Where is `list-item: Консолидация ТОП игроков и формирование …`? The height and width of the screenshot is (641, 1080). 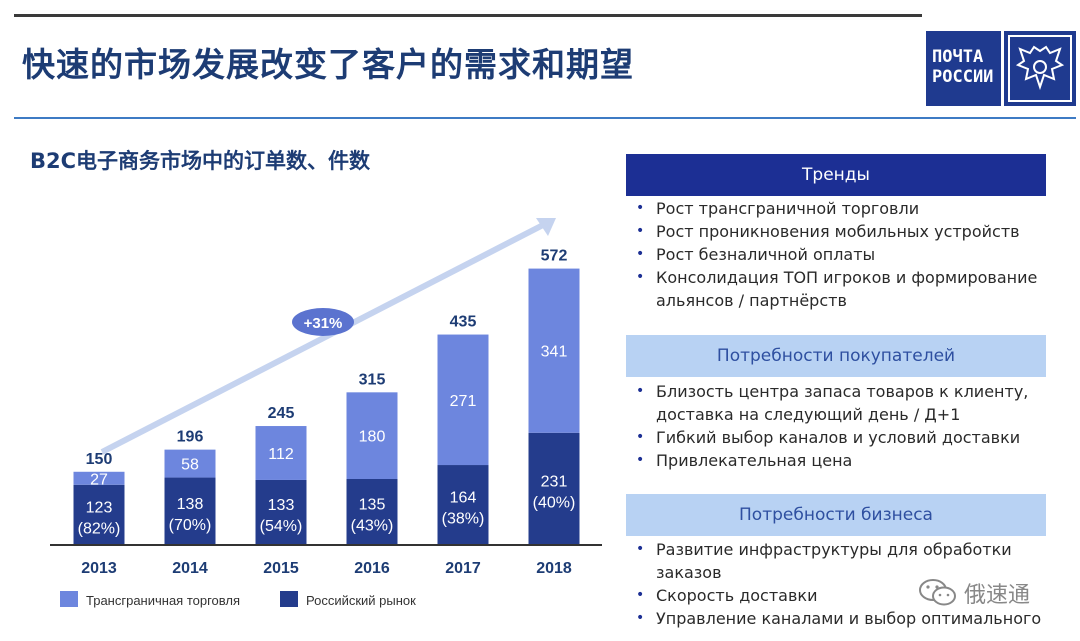 list-item: Консолидация ТОП игроков и формирование … is located at coordinates (842, 289).